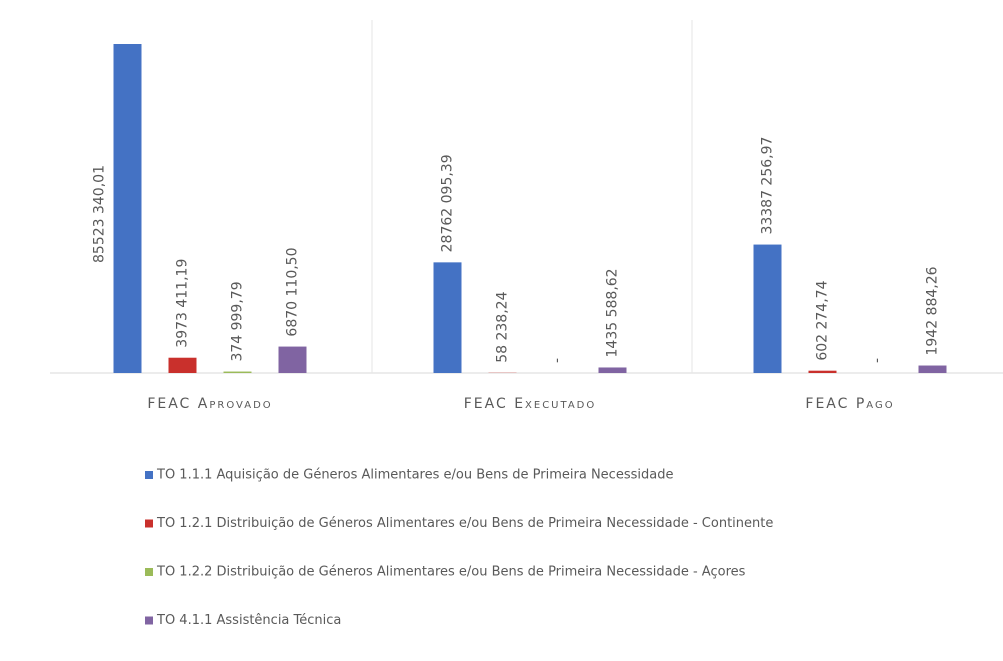 The image size is (1003, 661). What do you see at coordinates (100, 214) in the screenshot?
I see `value-label: 85523 340,01` at bounding box center [100, 214].